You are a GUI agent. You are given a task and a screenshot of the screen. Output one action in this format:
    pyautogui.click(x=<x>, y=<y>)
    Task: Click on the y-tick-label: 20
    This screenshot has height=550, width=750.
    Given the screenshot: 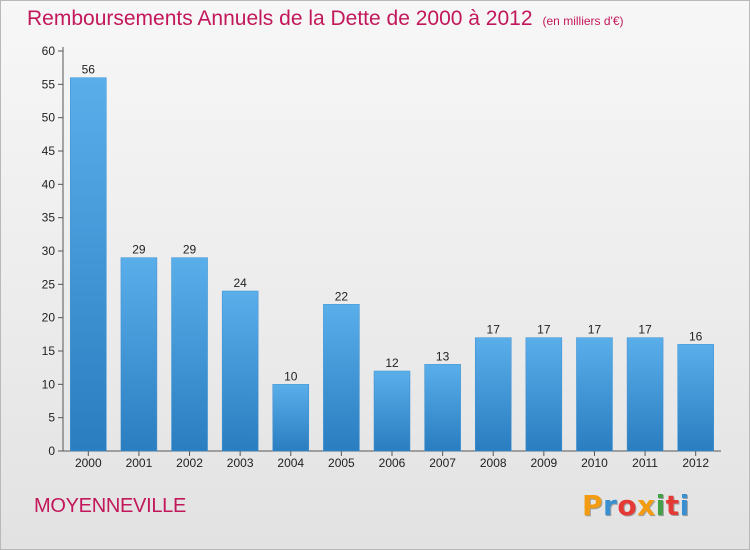 What is the action you would take?
    pyautogui.click(x=49, y=318)
    